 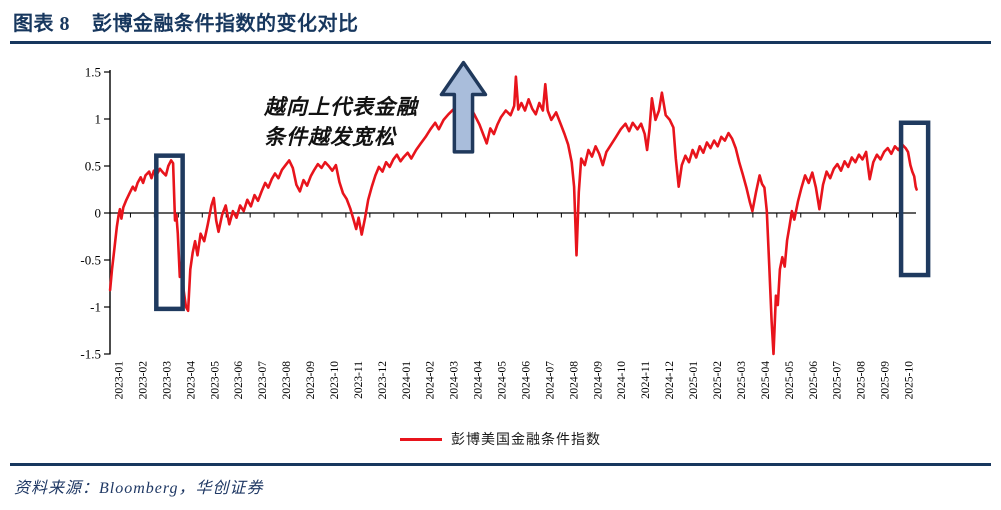 What do you see at coordinates (330, 137) in the screenshot?
I see `annotation-line-2: 条件越发宽松` at bounding box center [330, 137].